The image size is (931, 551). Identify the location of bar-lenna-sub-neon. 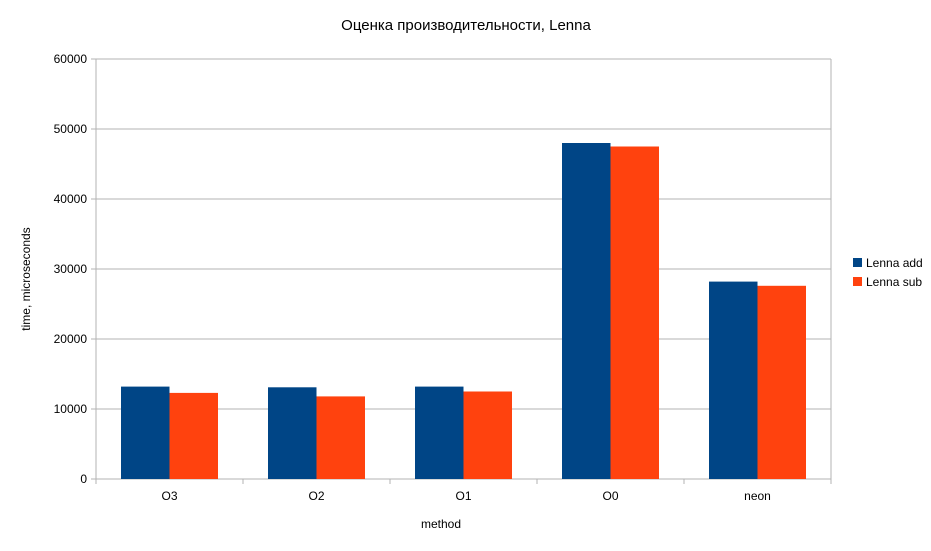
(781, 382).